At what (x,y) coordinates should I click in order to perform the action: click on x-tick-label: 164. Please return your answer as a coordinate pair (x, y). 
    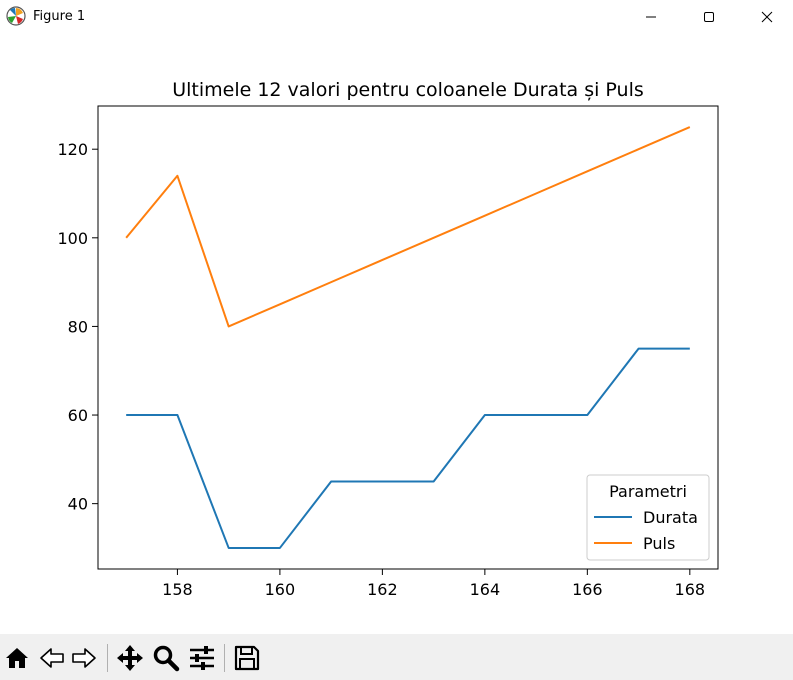
    Looking at the image, I should click on (485, 589).